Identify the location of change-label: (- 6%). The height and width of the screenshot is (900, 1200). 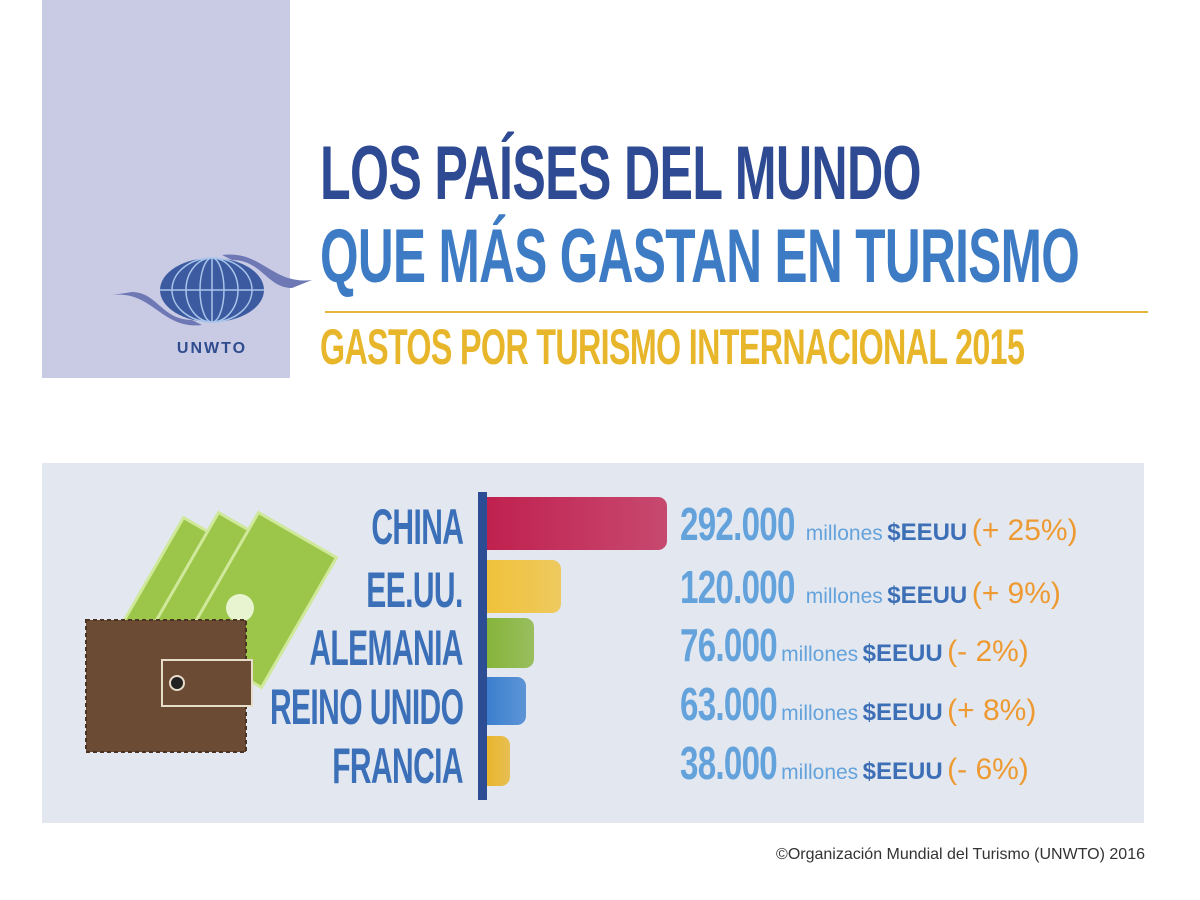
(988, 769).